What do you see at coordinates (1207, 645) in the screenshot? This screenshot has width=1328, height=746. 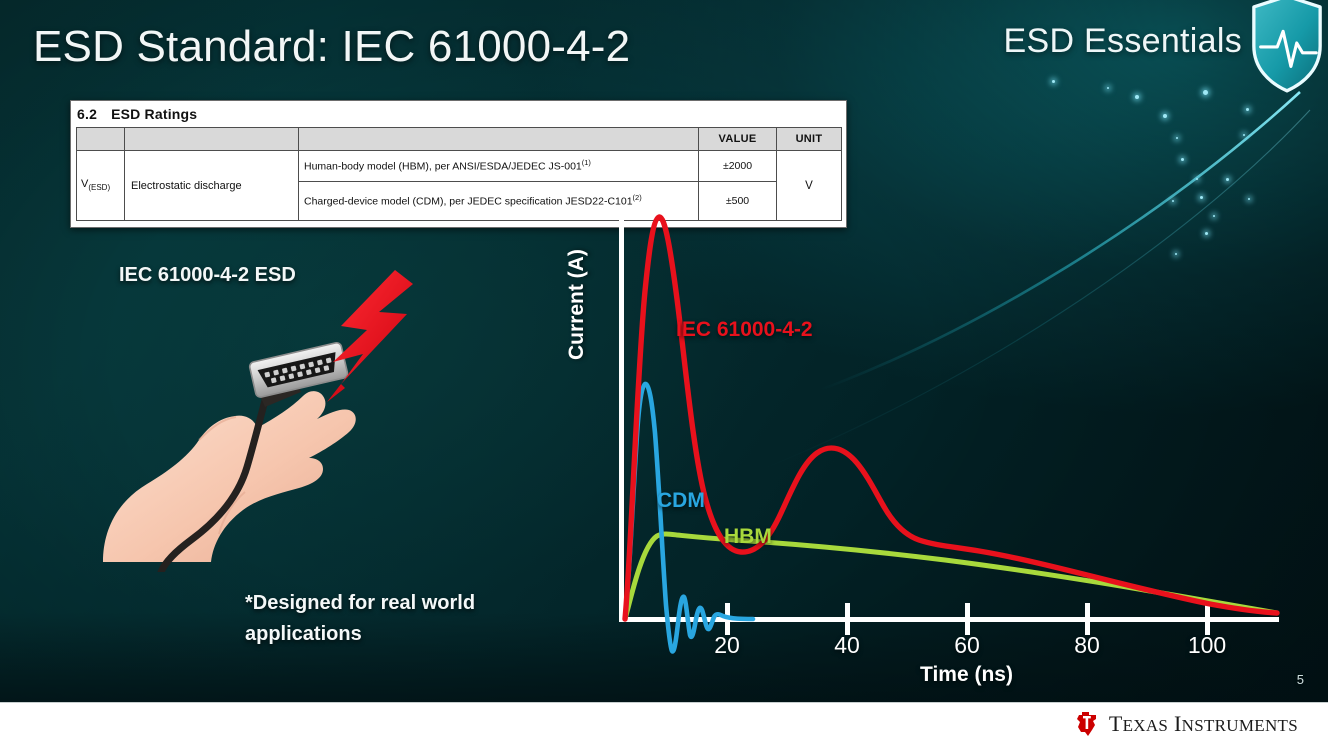 I see `chart-xtick-label: 100` at bounding box center [1207, 645].